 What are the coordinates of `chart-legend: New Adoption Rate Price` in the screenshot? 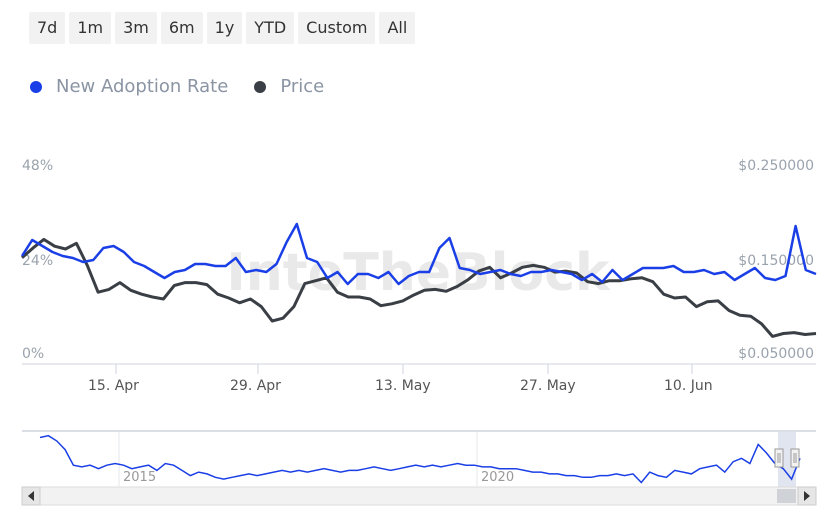 It's located at (177, 86).